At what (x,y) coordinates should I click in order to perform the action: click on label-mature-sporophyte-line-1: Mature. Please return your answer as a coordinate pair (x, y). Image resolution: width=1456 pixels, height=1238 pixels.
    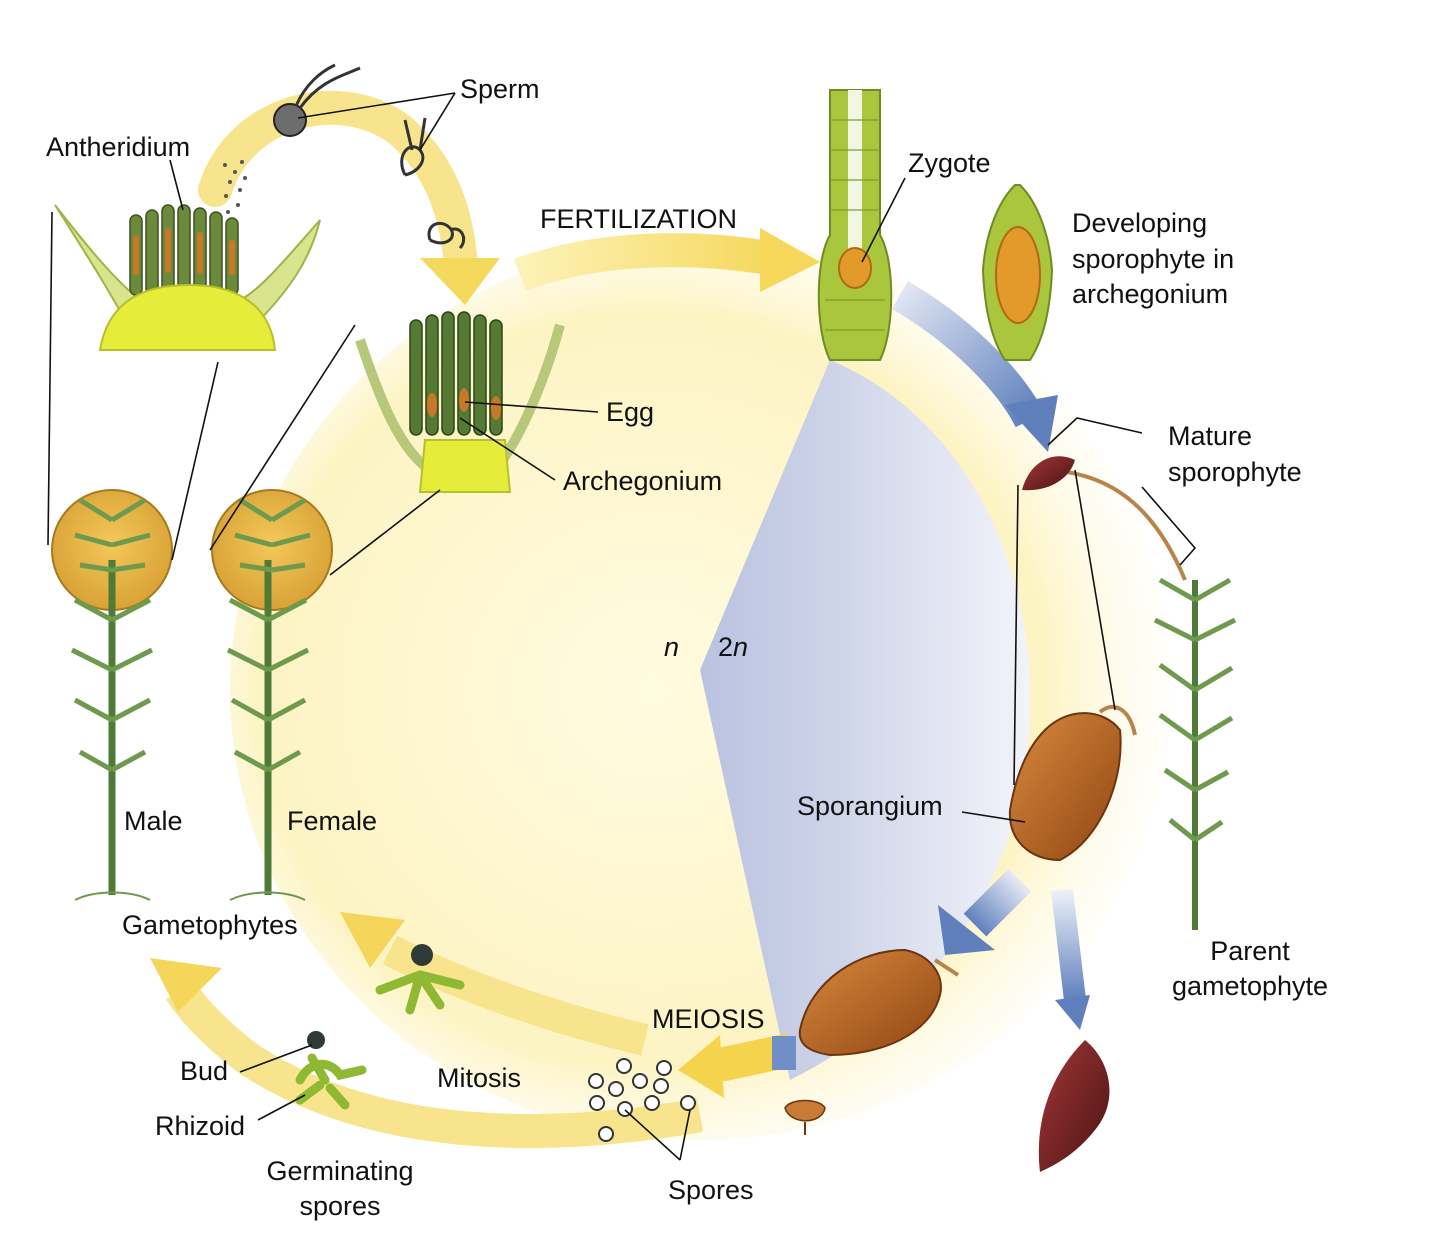
    Looking at the image, I should click on (1210, 436).